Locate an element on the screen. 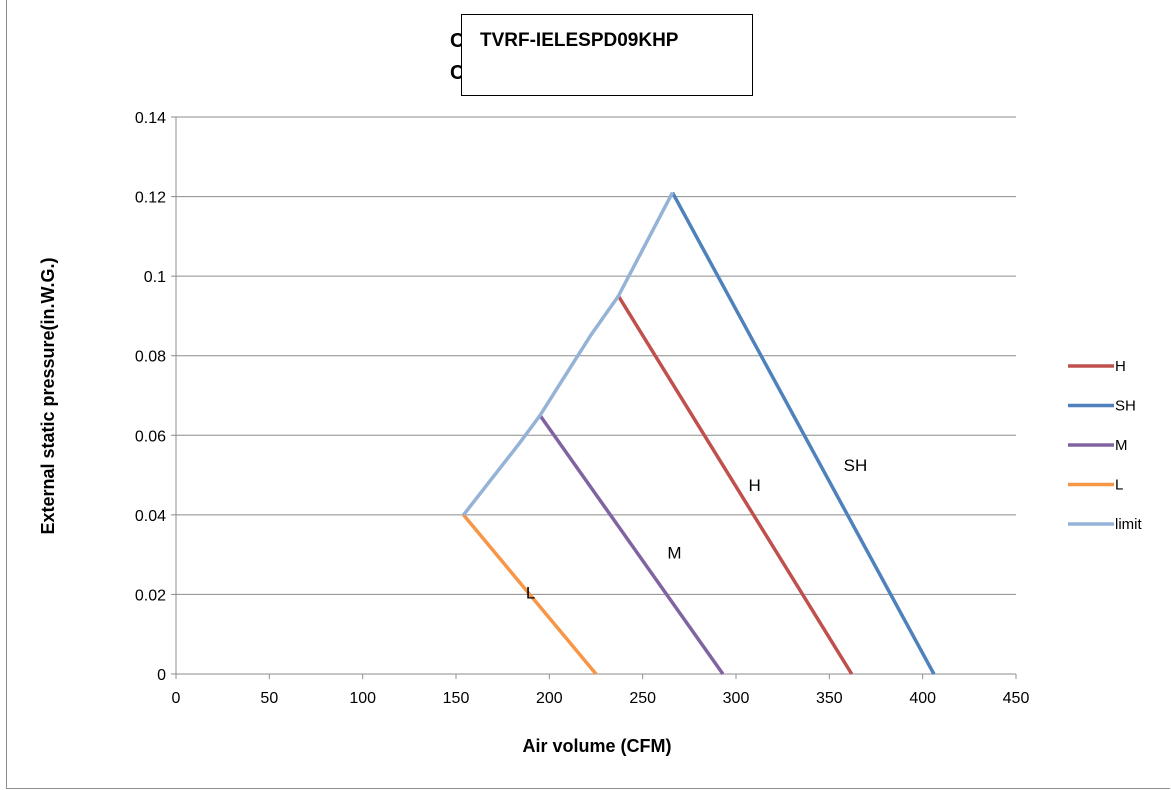 Image resolution: width=1171 pixels, height=790 pixels. title-underlay-glyph-2: C is located at coordinates (457, 73).